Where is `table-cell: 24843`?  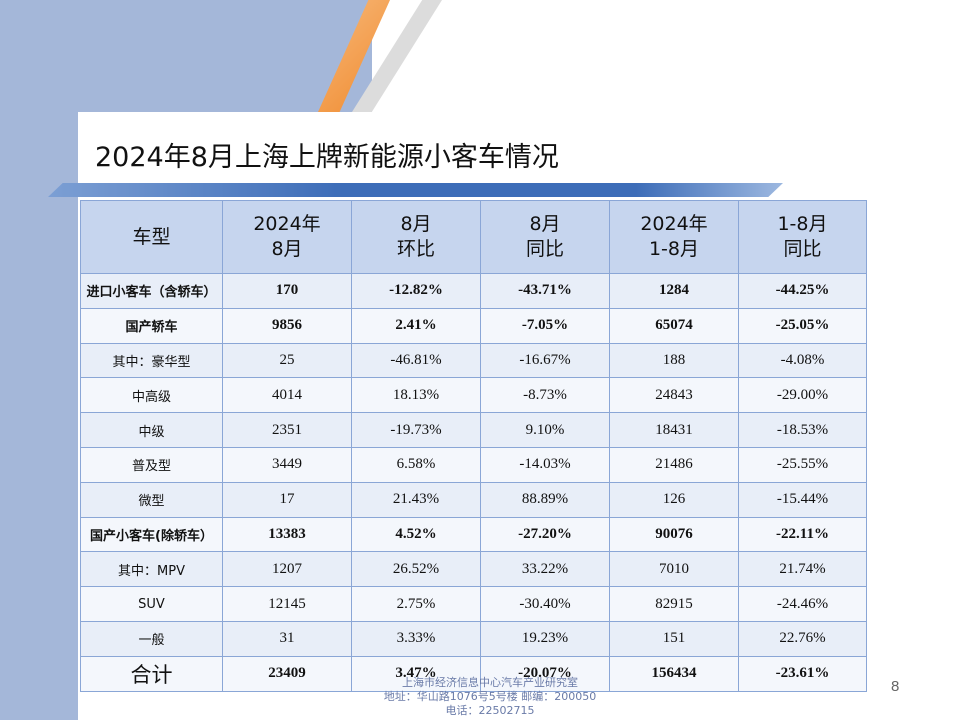 table-cell: 24843 is located at coordinates (674, 395).